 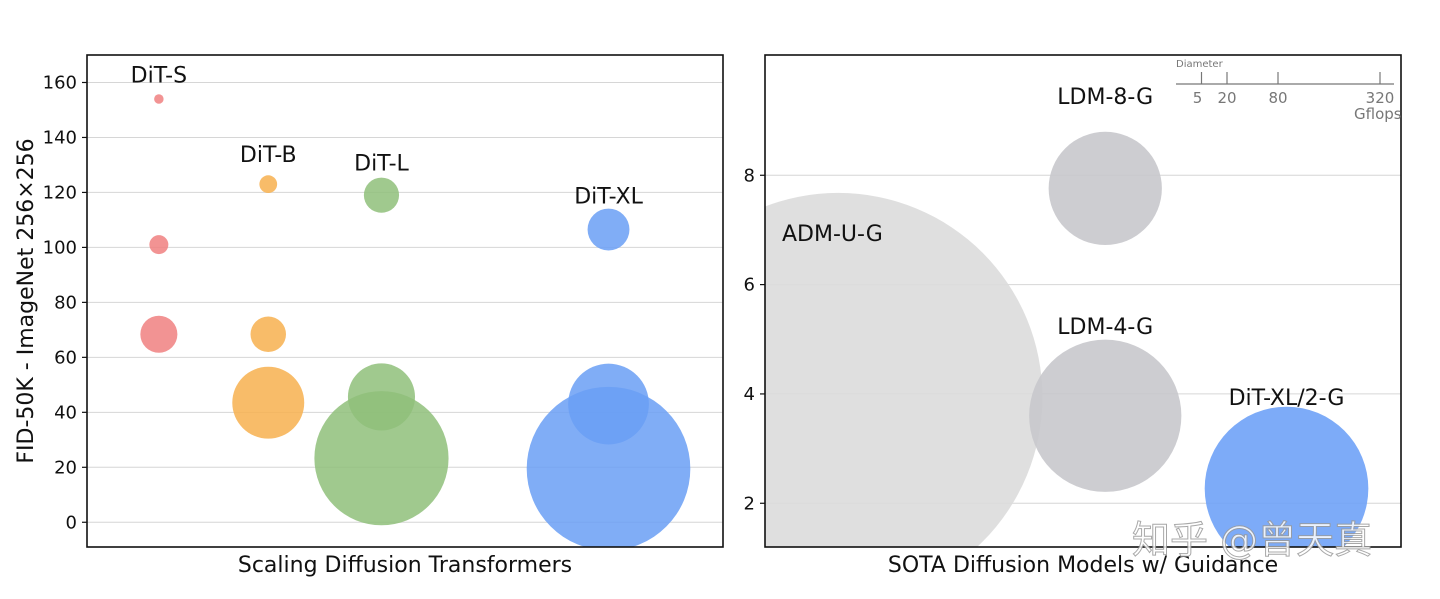 I want to click on y-tick-label: 2, so click(x=749, y=503).